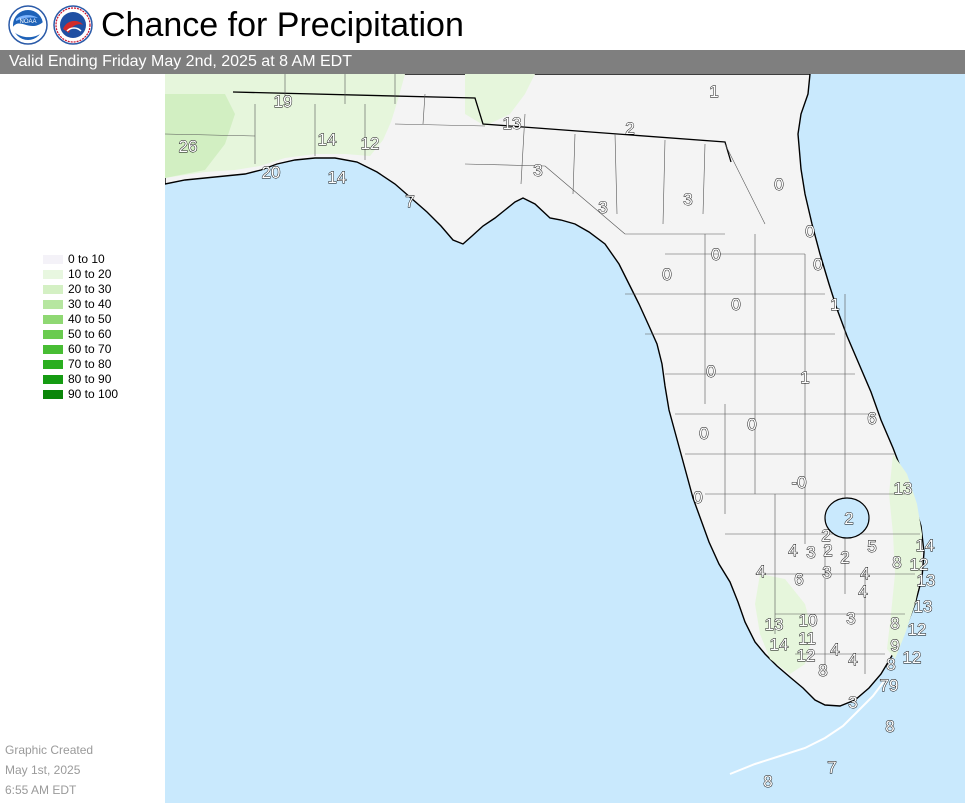 The height and width of the screenshot is (803, 965). Describe the element at coordinates (43, 770) in the screenshot. I see `created-date: May 1st, 2025` at that location.